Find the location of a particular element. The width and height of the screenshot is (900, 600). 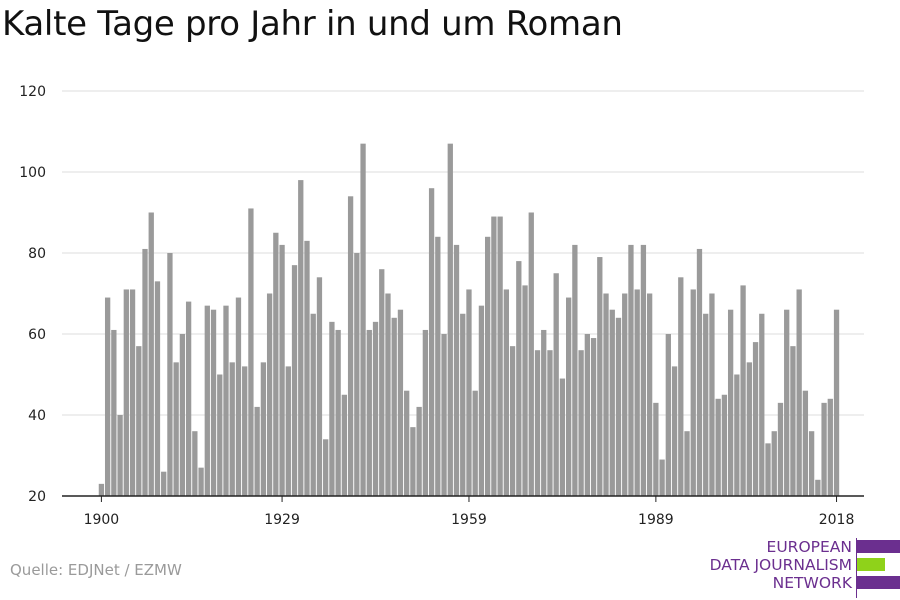

logo-line-2: DATA JOURNALISM is located at coordinates (780, 565).